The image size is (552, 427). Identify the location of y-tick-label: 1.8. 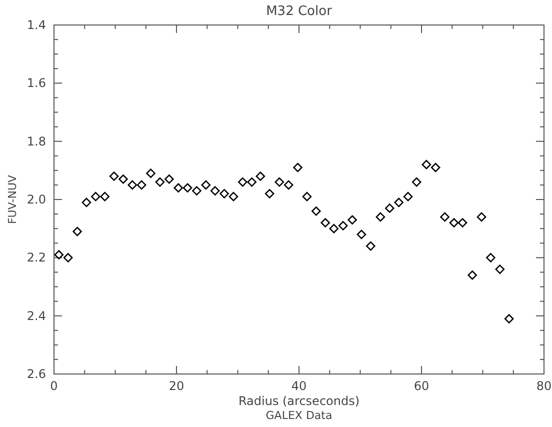
(36, 141).